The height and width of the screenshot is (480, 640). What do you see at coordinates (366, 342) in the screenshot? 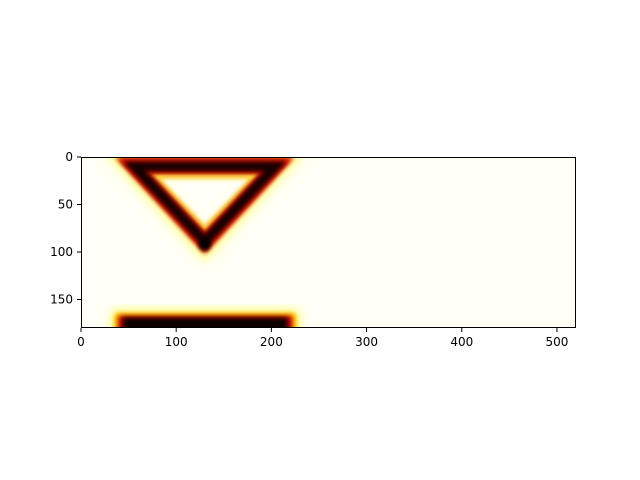
I see `x-tick-label: 300` at bounding box center [366, 342].